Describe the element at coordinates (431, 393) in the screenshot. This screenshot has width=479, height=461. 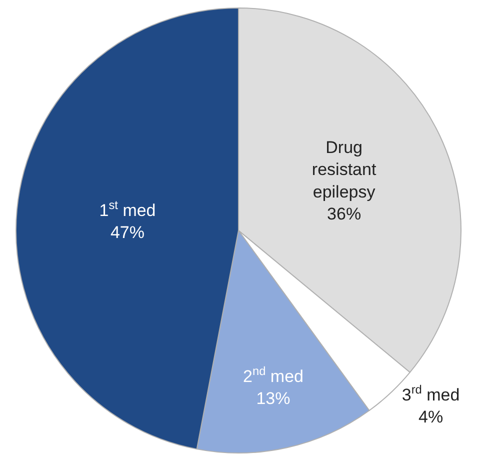
I see `slice-label: 3$^{rd}$ med` at that location.